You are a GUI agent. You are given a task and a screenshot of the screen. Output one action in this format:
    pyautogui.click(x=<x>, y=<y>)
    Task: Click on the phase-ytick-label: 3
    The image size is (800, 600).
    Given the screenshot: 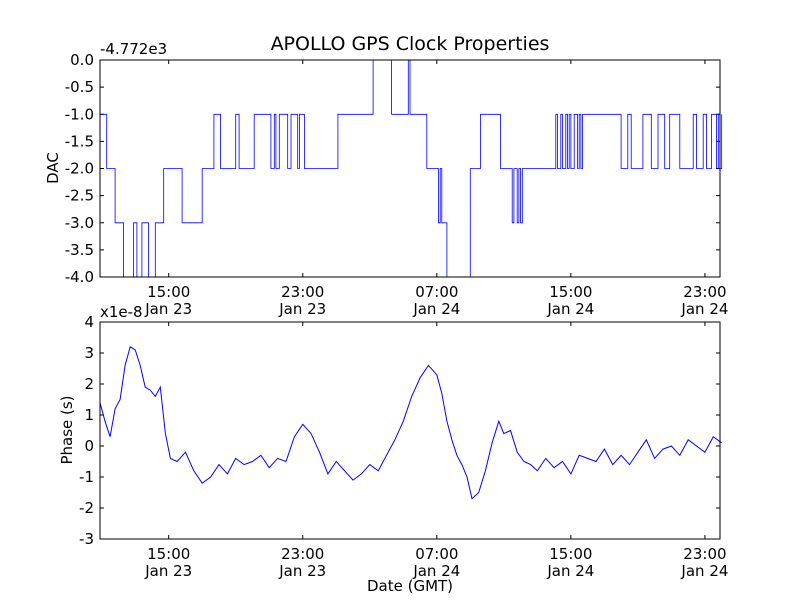 What is the action you would take?
    pyautogui.click(x=89, y=353)
    